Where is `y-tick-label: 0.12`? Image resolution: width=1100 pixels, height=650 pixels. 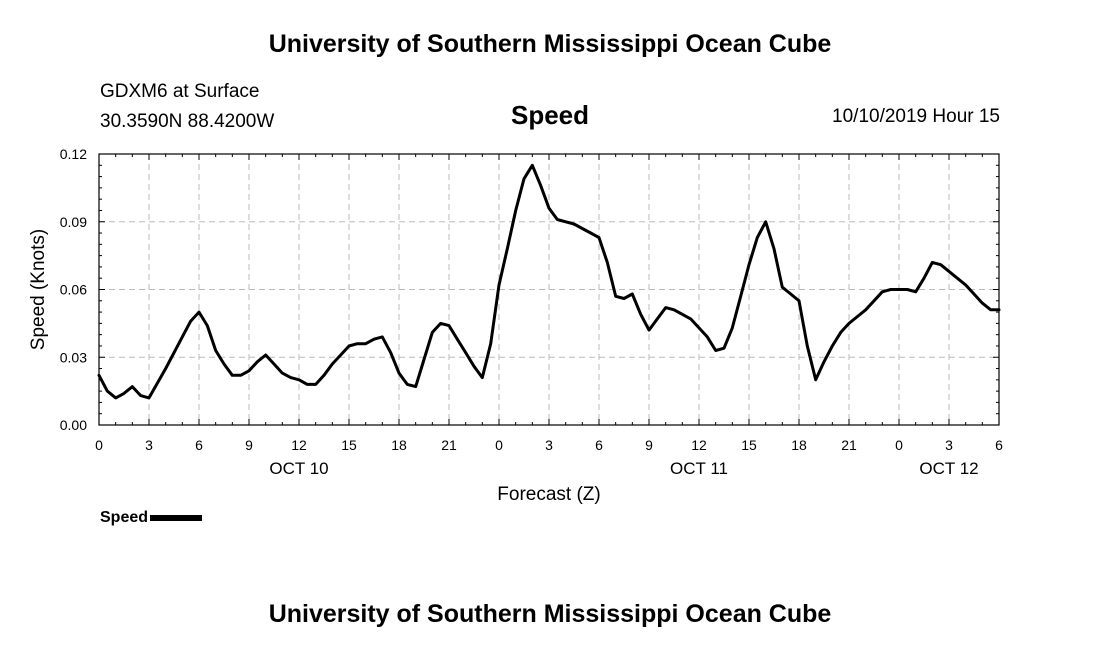 y-tick-label: 0.12 is located at coordinates (73, 154).